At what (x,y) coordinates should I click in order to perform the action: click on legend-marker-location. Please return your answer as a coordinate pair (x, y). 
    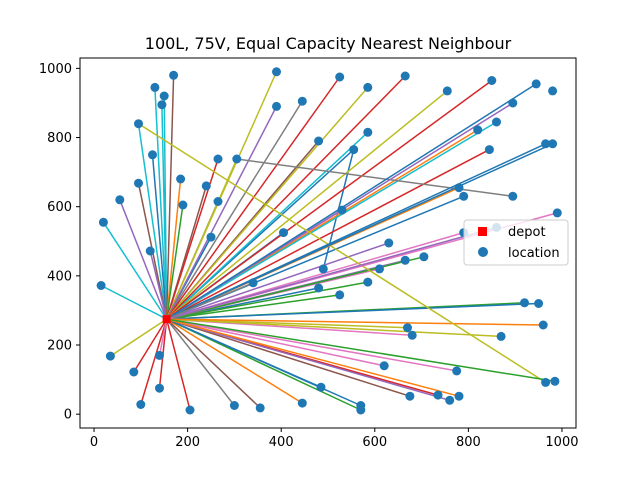
    Looking at the image, I should click on (483, 252).